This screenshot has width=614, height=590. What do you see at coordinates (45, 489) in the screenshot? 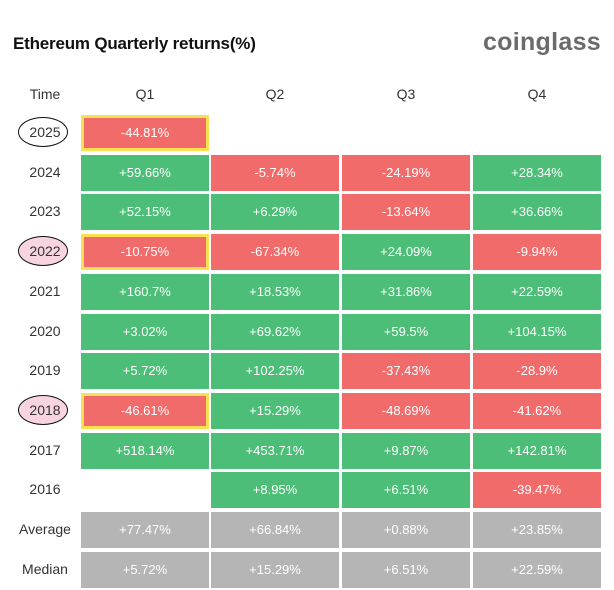
I see `row-label-2016: 2016` at bounding box center [45, 489].